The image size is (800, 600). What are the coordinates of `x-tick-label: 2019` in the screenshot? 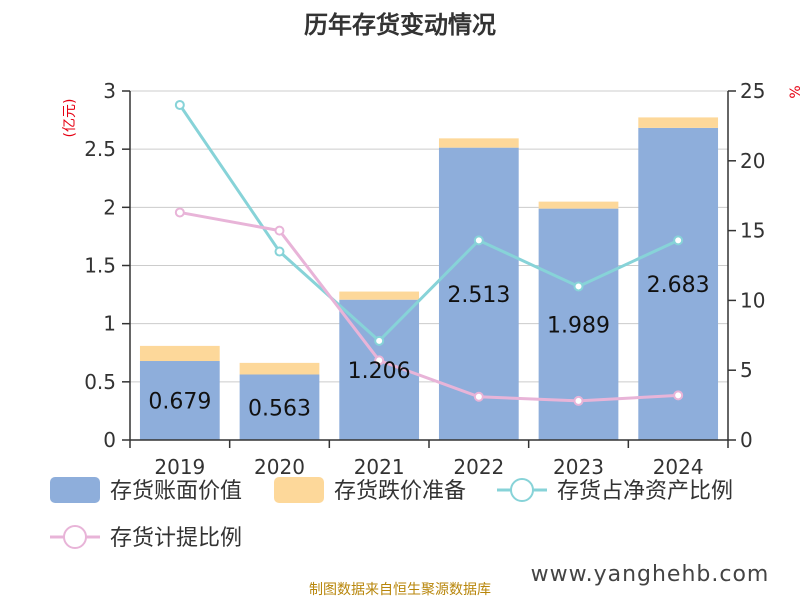 It's located at (179, 467).